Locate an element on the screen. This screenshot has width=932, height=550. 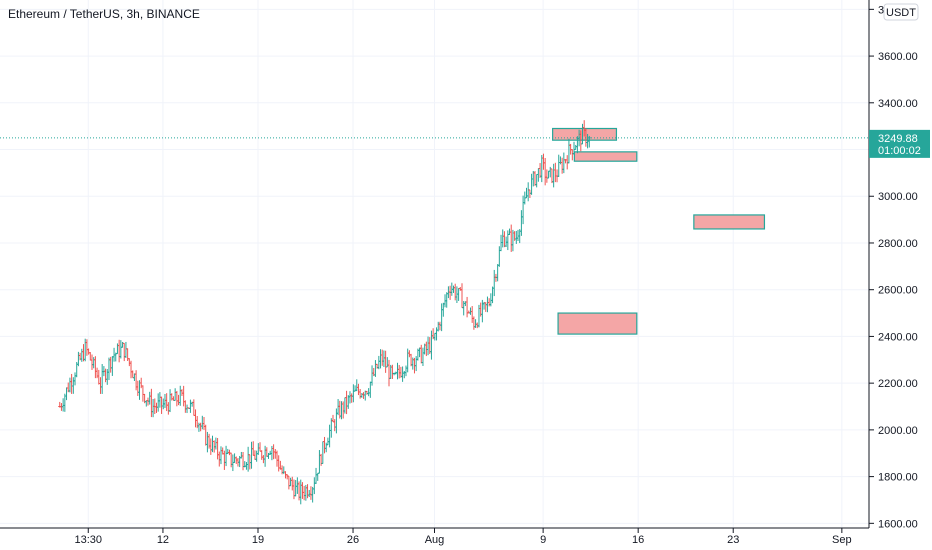
supply-demand-zones is located at coordinates (659, 231).